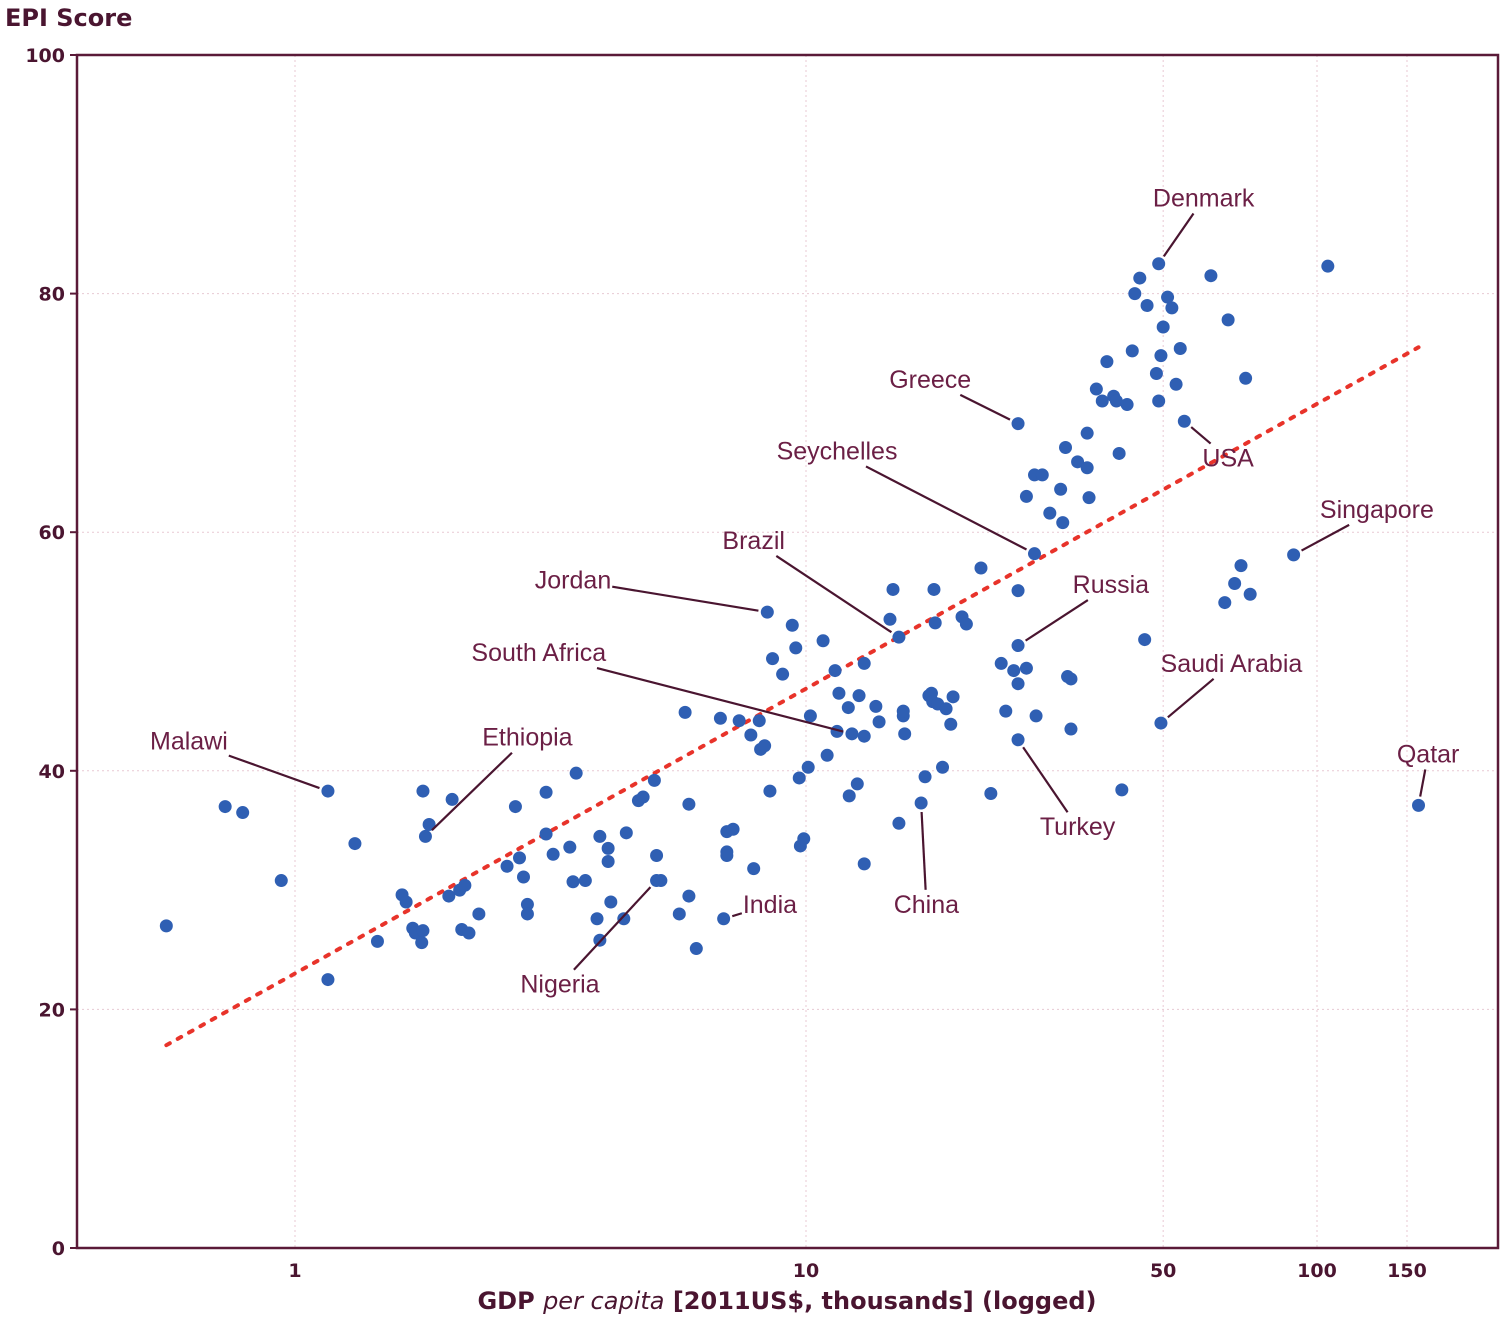 The width and height of the screenshot is (1510, 1324). Describe the element at coordinates (538, 653) in the screenshot. I see `label-south-africa: South Africa` at that location.